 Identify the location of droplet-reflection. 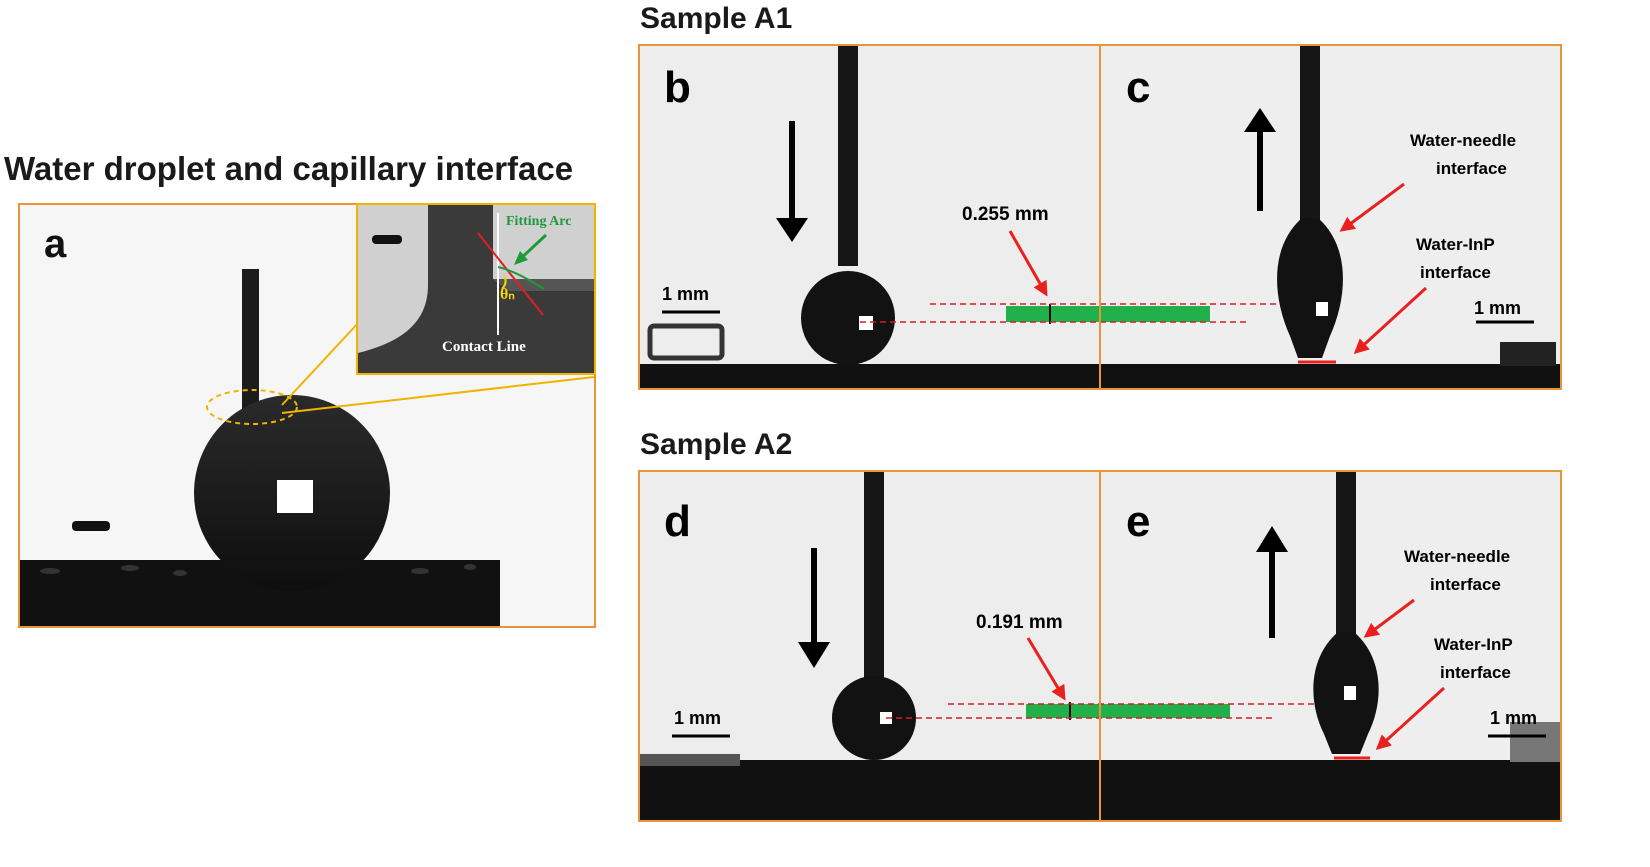
(295, 496).